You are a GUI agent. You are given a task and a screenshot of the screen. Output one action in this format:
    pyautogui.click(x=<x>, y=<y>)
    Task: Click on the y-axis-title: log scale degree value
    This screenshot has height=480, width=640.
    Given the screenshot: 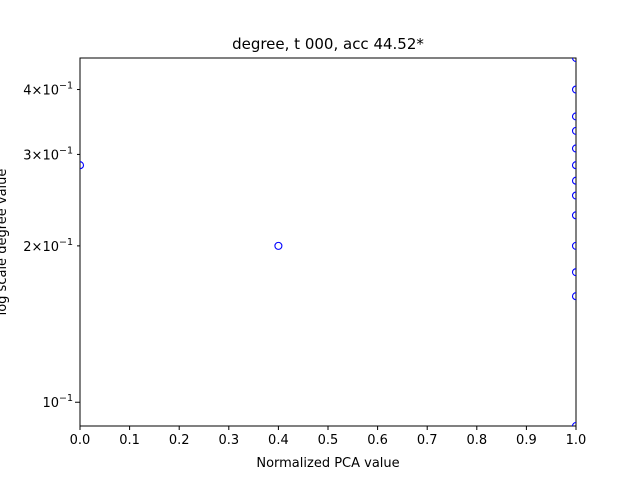 What is the action you would take?
    pyautogui.click(x=5, y=242)
    